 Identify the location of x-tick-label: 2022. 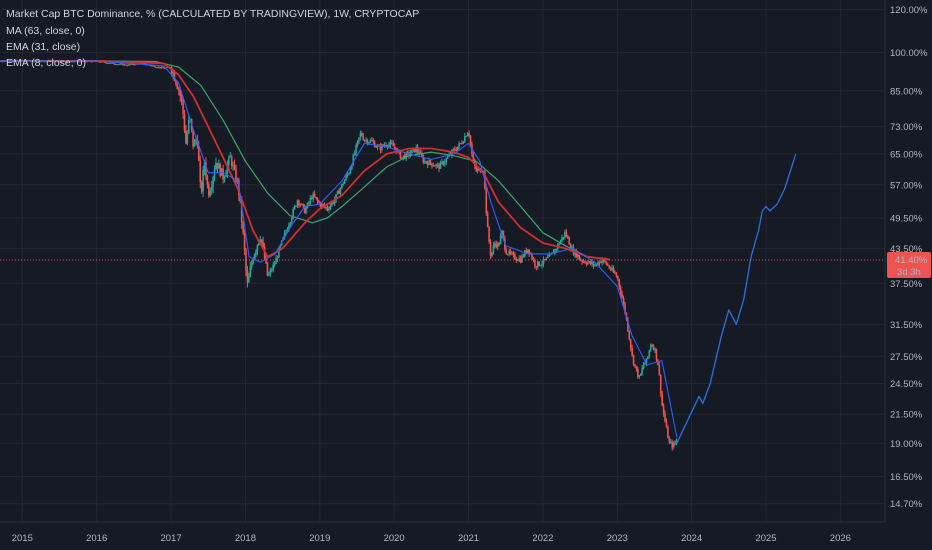
(542, 538).